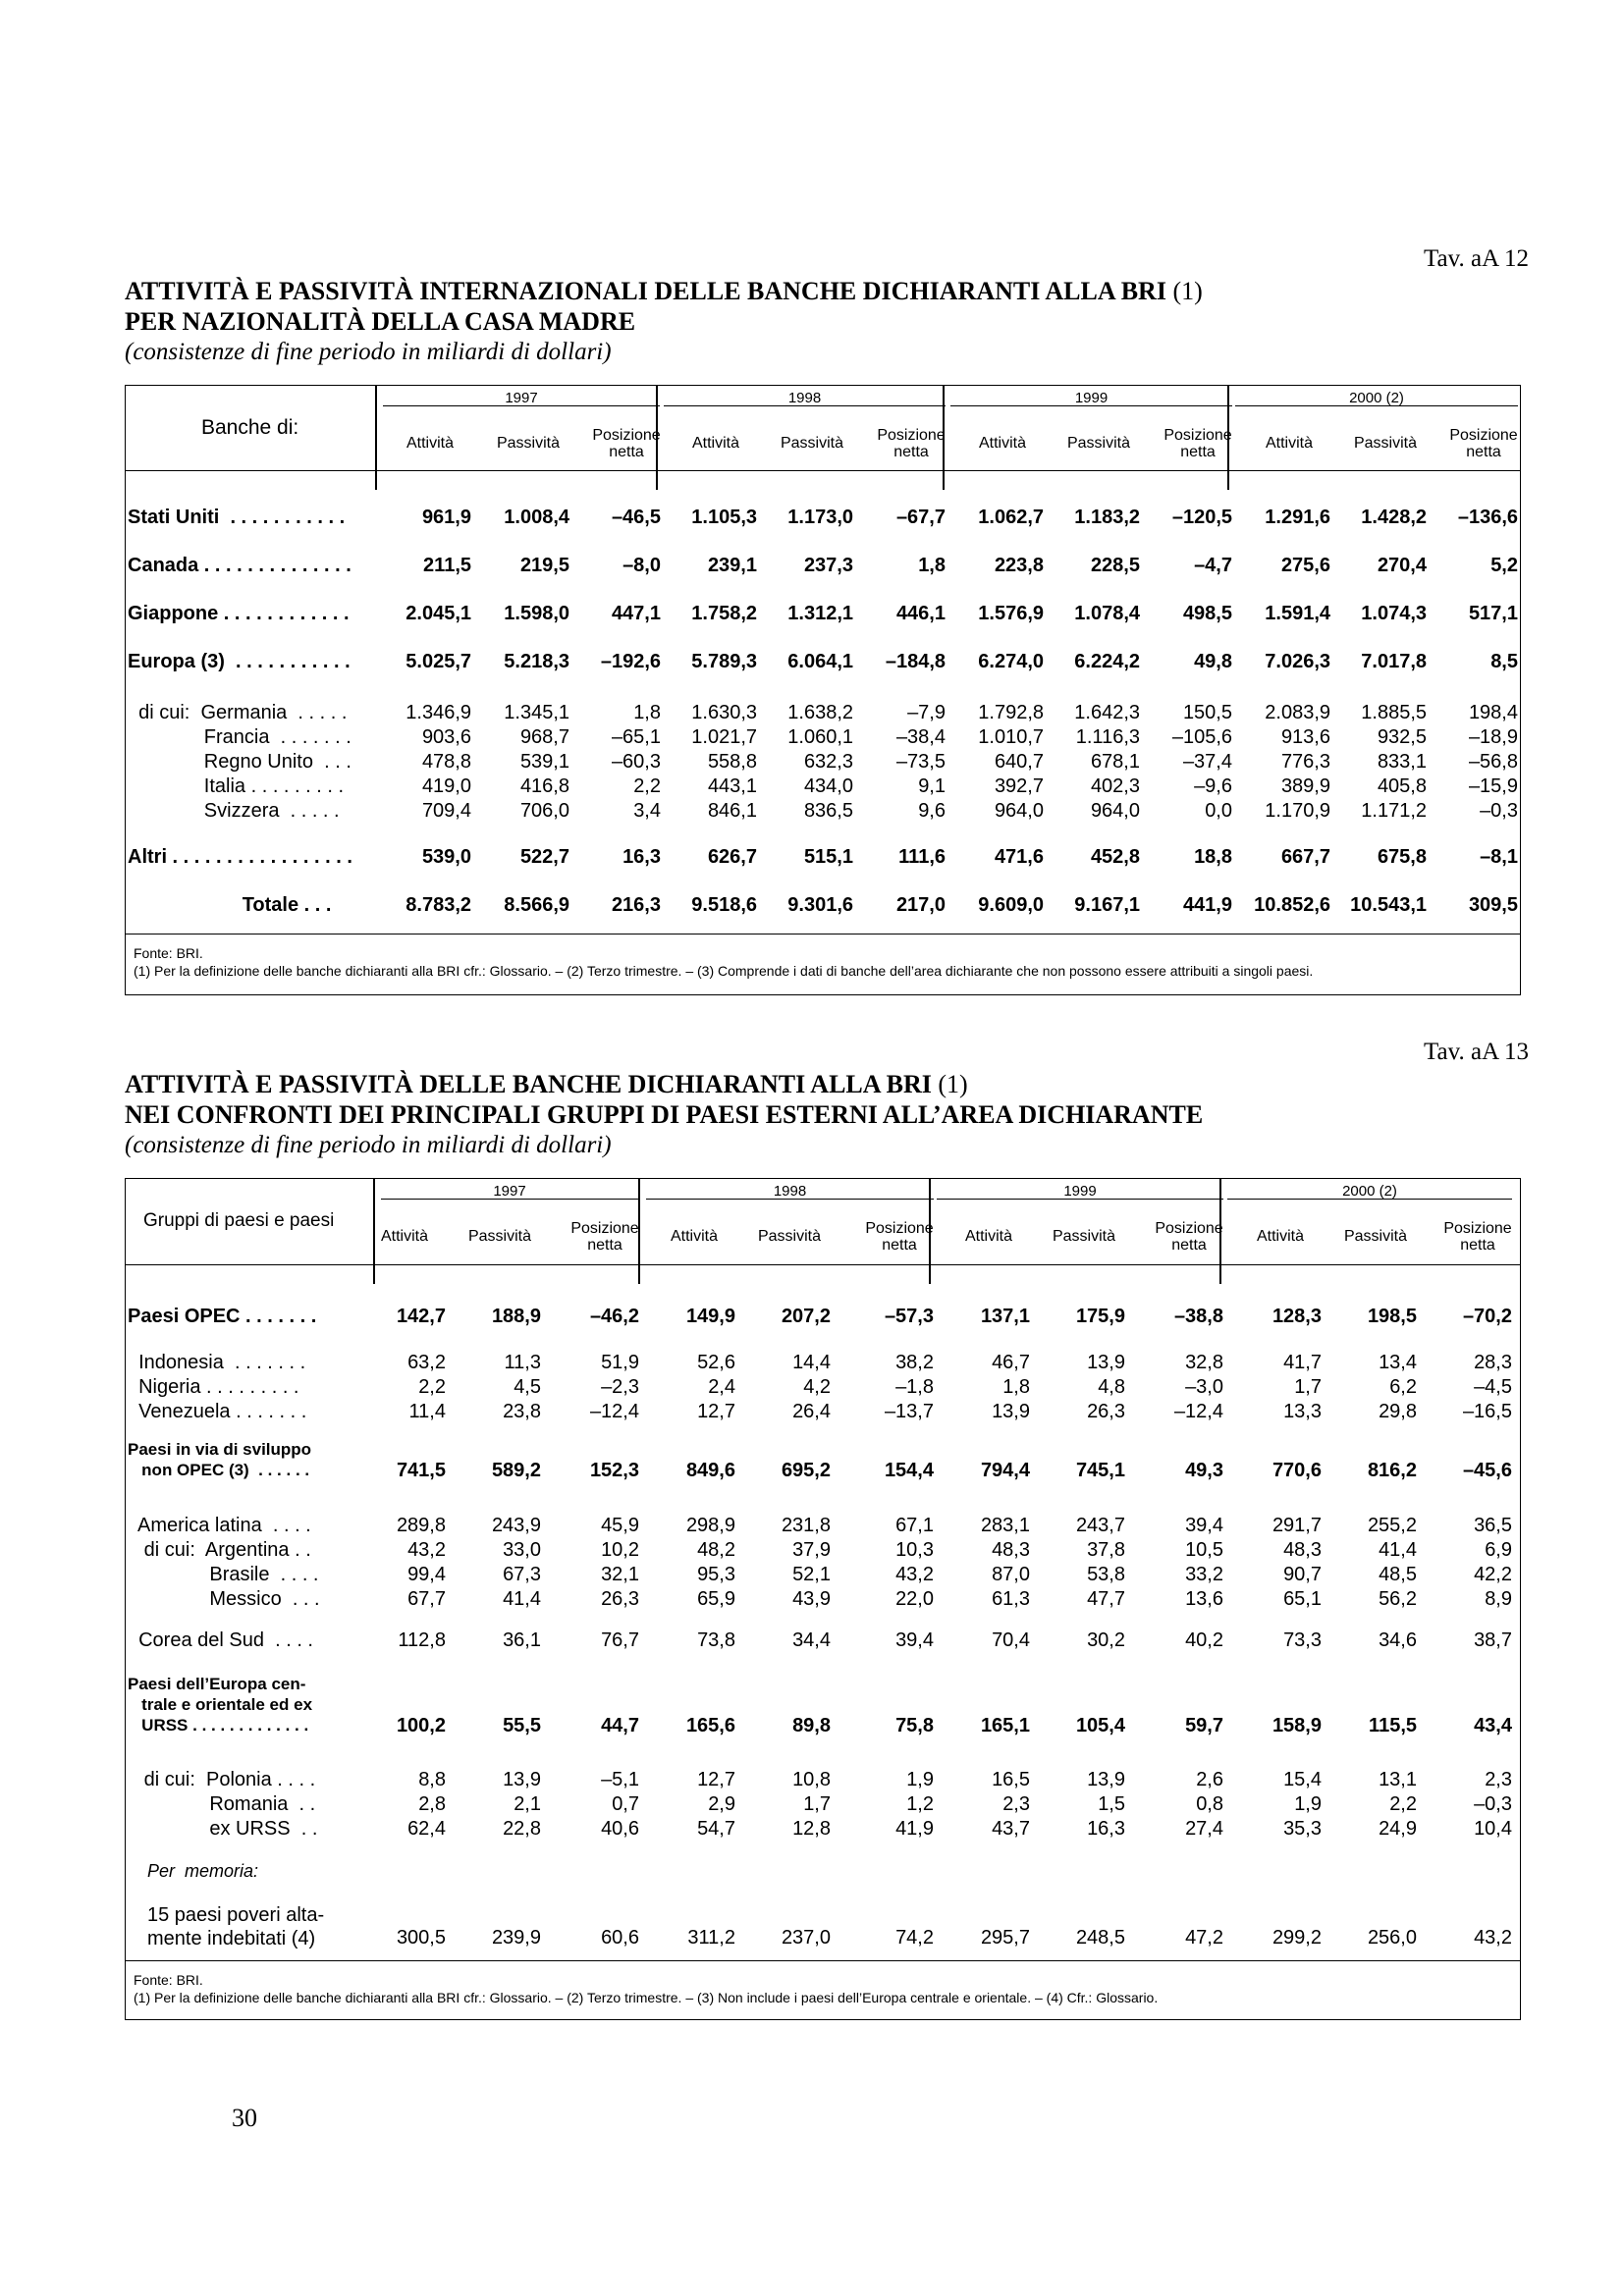  I want to click on cell-value: 44,7, so click(620, 1725).